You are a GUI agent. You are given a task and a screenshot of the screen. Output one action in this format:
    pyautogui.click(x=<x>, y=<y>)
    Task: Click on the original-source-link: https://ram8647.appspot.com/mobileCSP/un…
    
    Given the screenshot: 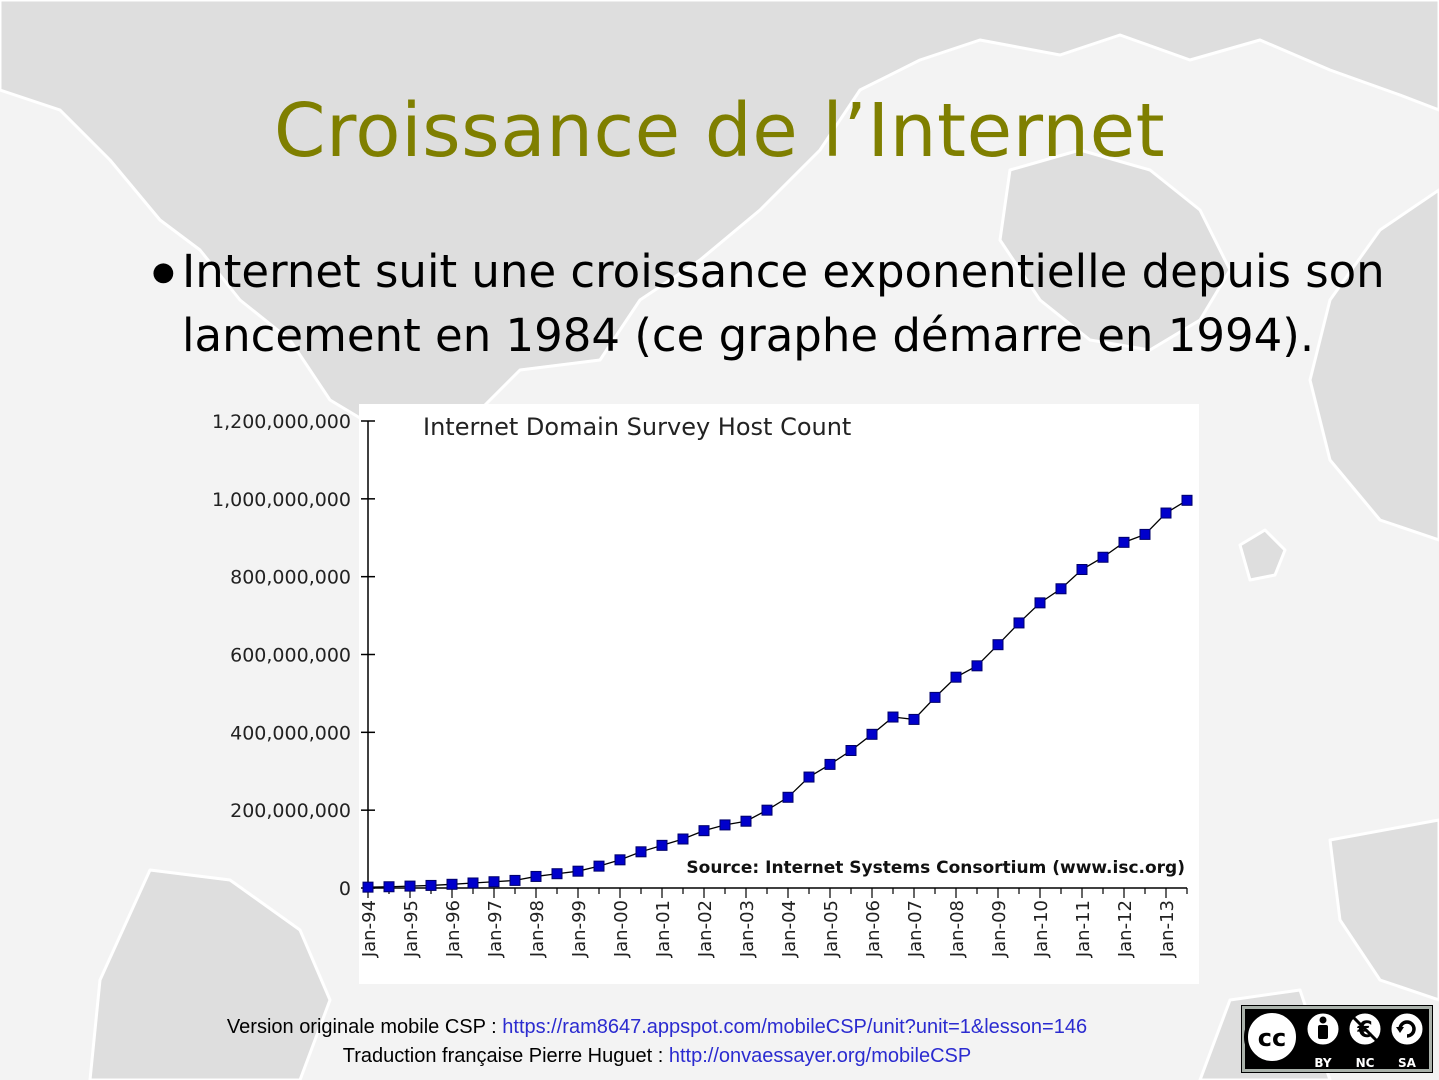 What is the action you would take?
    pyautogui.click(x=795, y=1027)
    